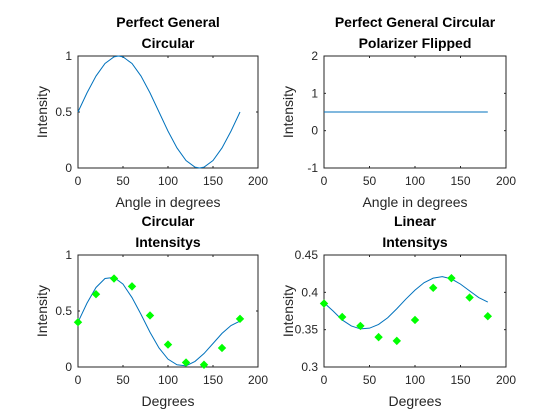 The height and width of the screenshot is (420, 560). Describe the element at coordinates (307, 330) in the screenshot. I see `y-tick-label: 0.35` at that location.